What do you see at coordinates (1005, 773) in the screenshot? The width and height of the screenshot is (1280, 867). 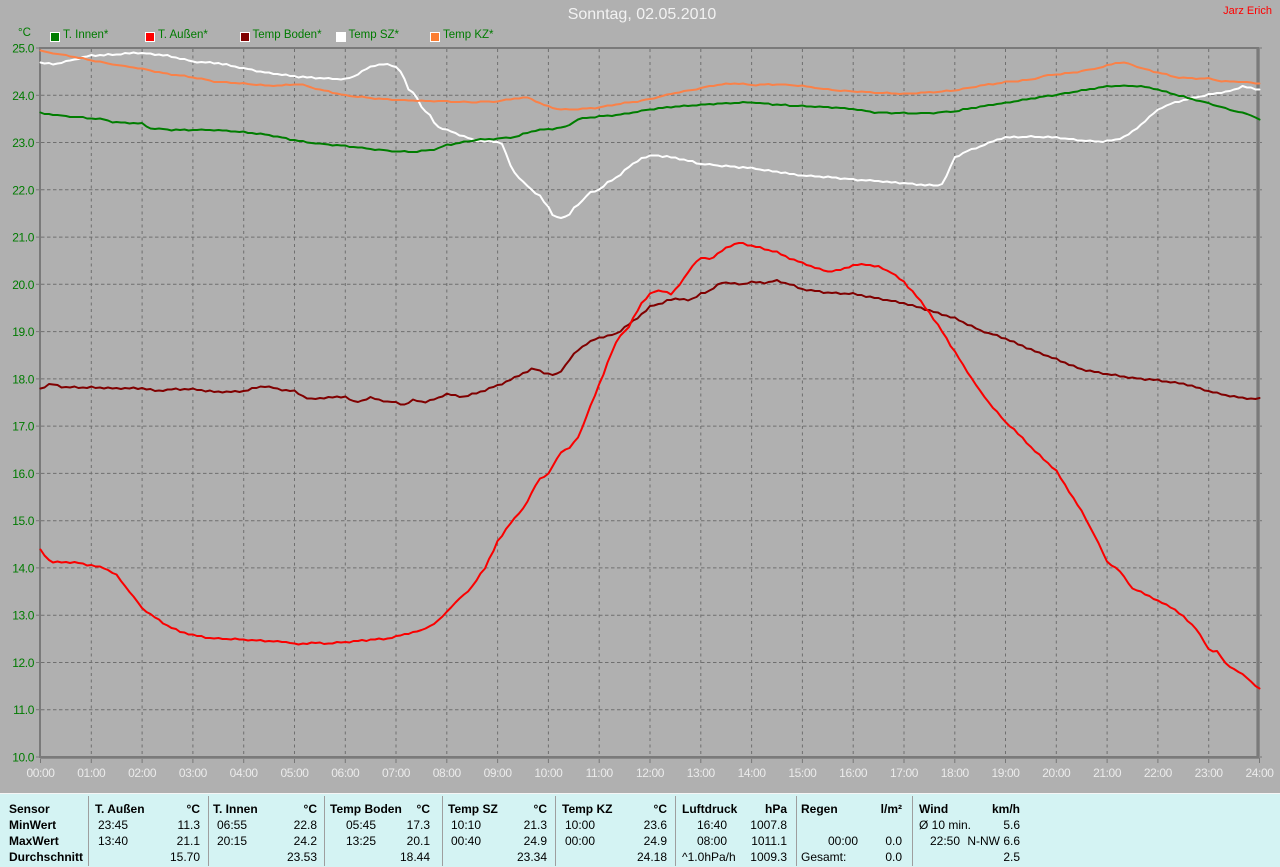 I see `svg-text: 19:00` at bounding box center [1005, 773].